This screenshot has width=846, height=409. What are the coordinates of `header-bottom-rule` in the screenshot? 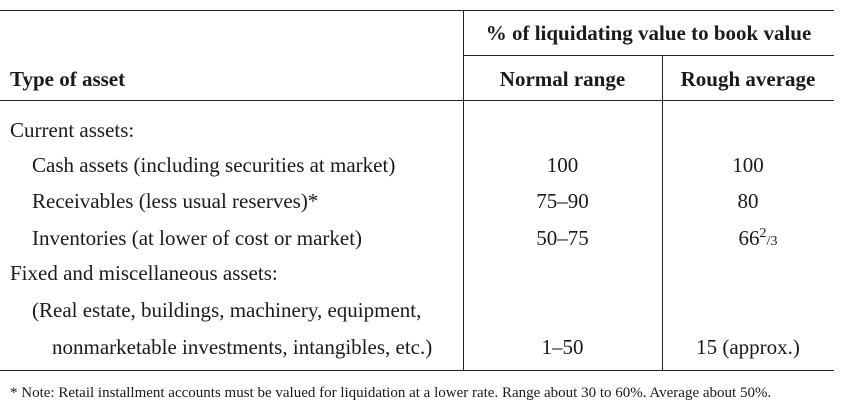 It's located at (417, 100).